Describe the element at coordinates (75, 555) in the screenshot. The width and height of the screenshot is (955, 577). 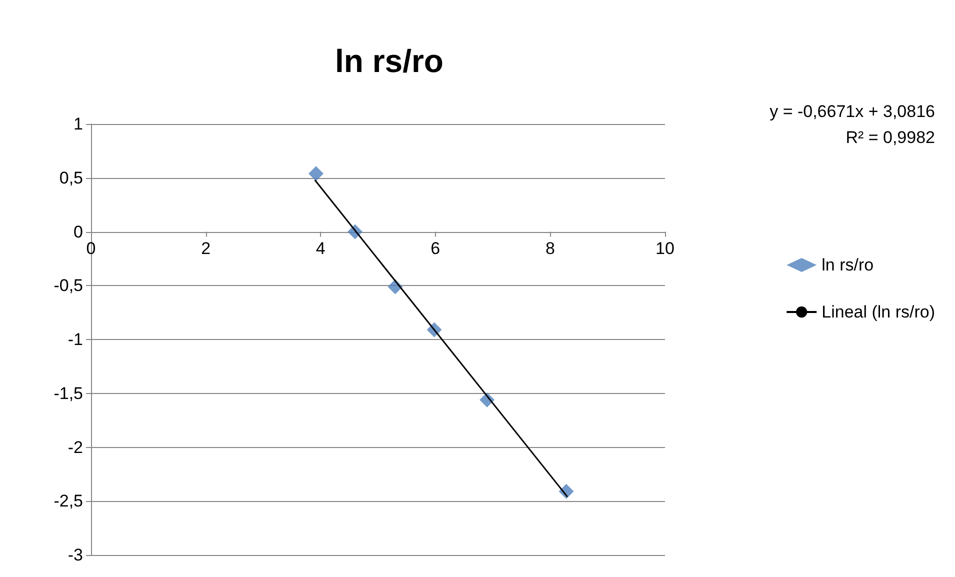
I see `y-tick-label: -3` at that location.